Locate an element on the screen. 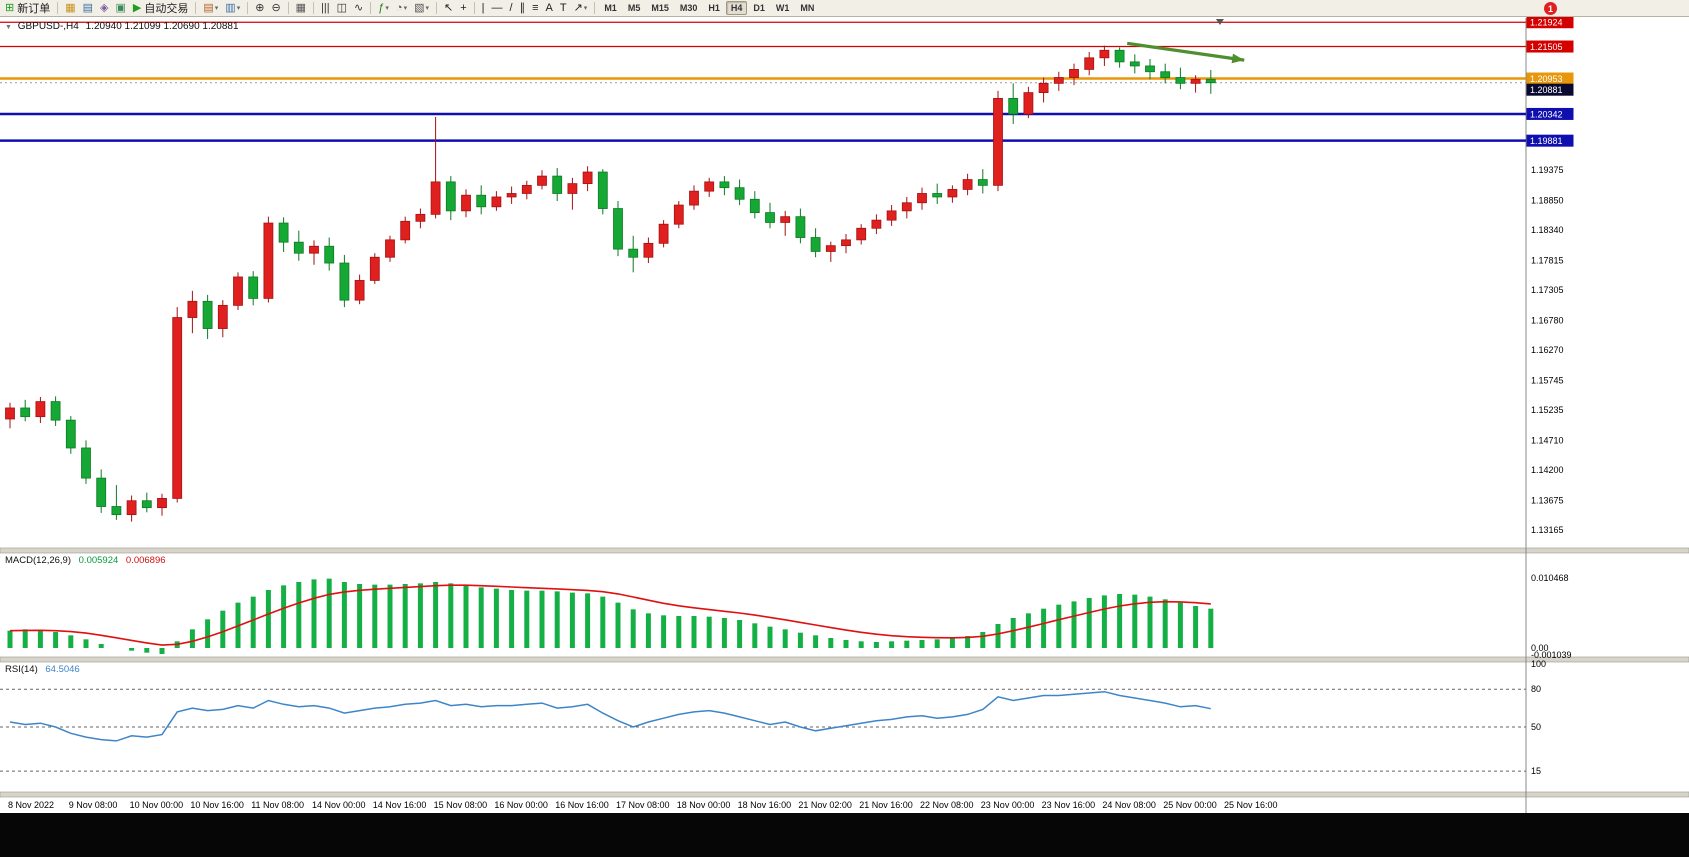  timeframe-m5-button: M5 is located at coordinates (634, 8).